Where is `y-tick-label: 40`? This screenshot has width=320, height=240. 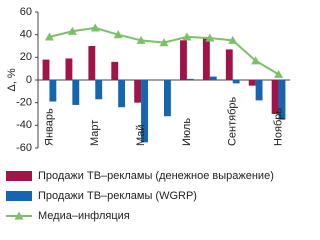
y-tick-label: 40 is located at coordinates (26, 35).